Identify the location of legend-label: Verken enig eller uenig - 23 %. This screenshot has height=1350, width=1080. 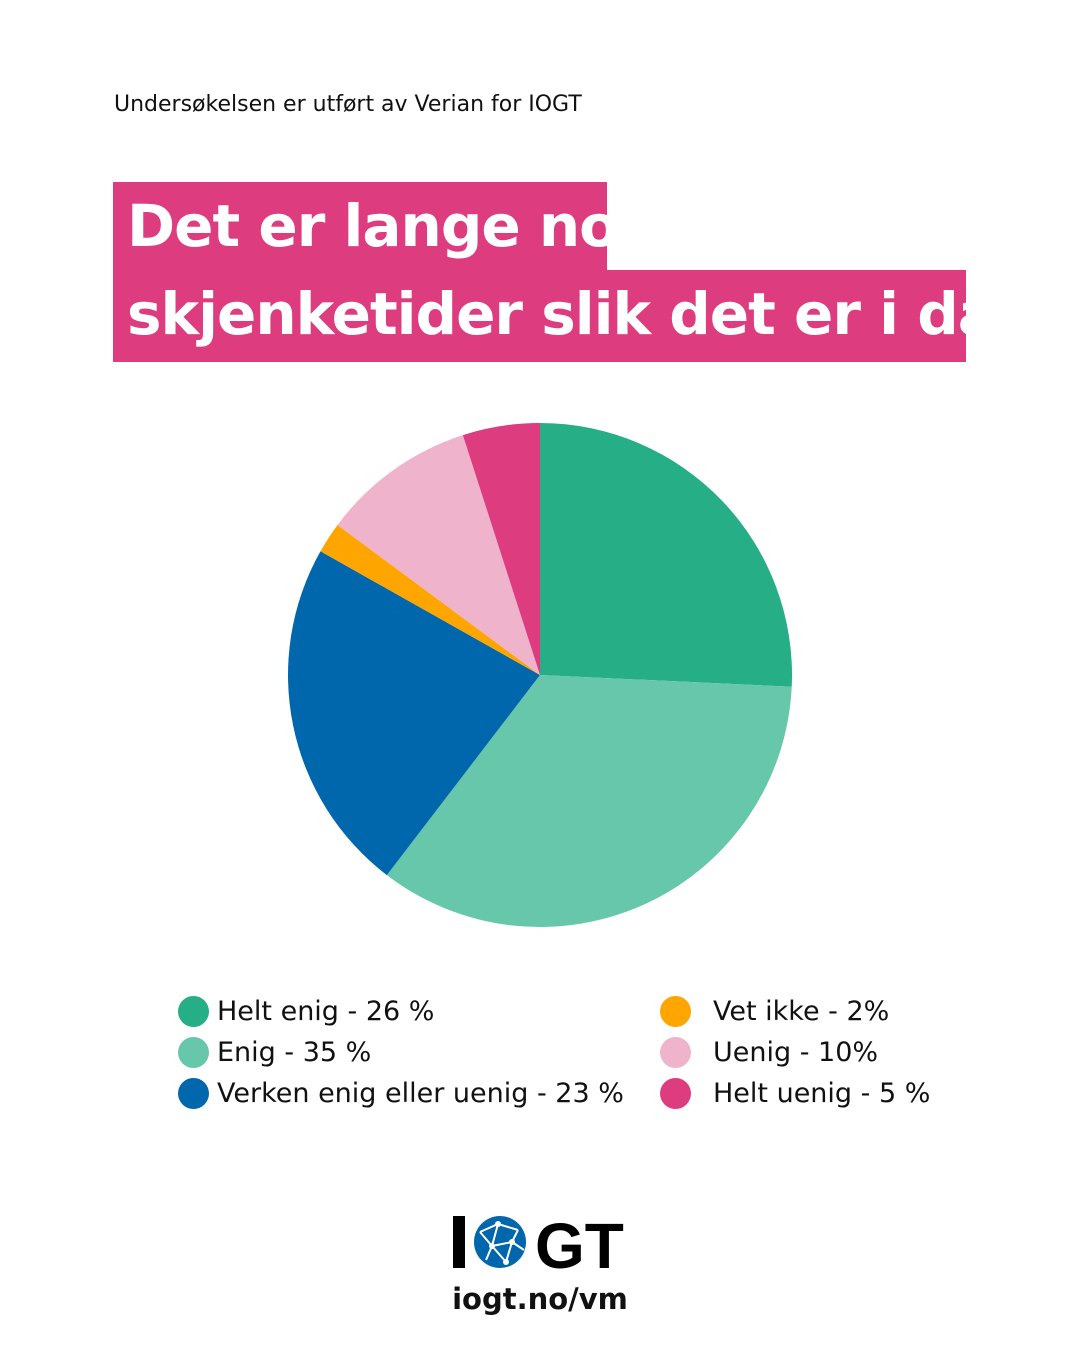
(420, 1093).